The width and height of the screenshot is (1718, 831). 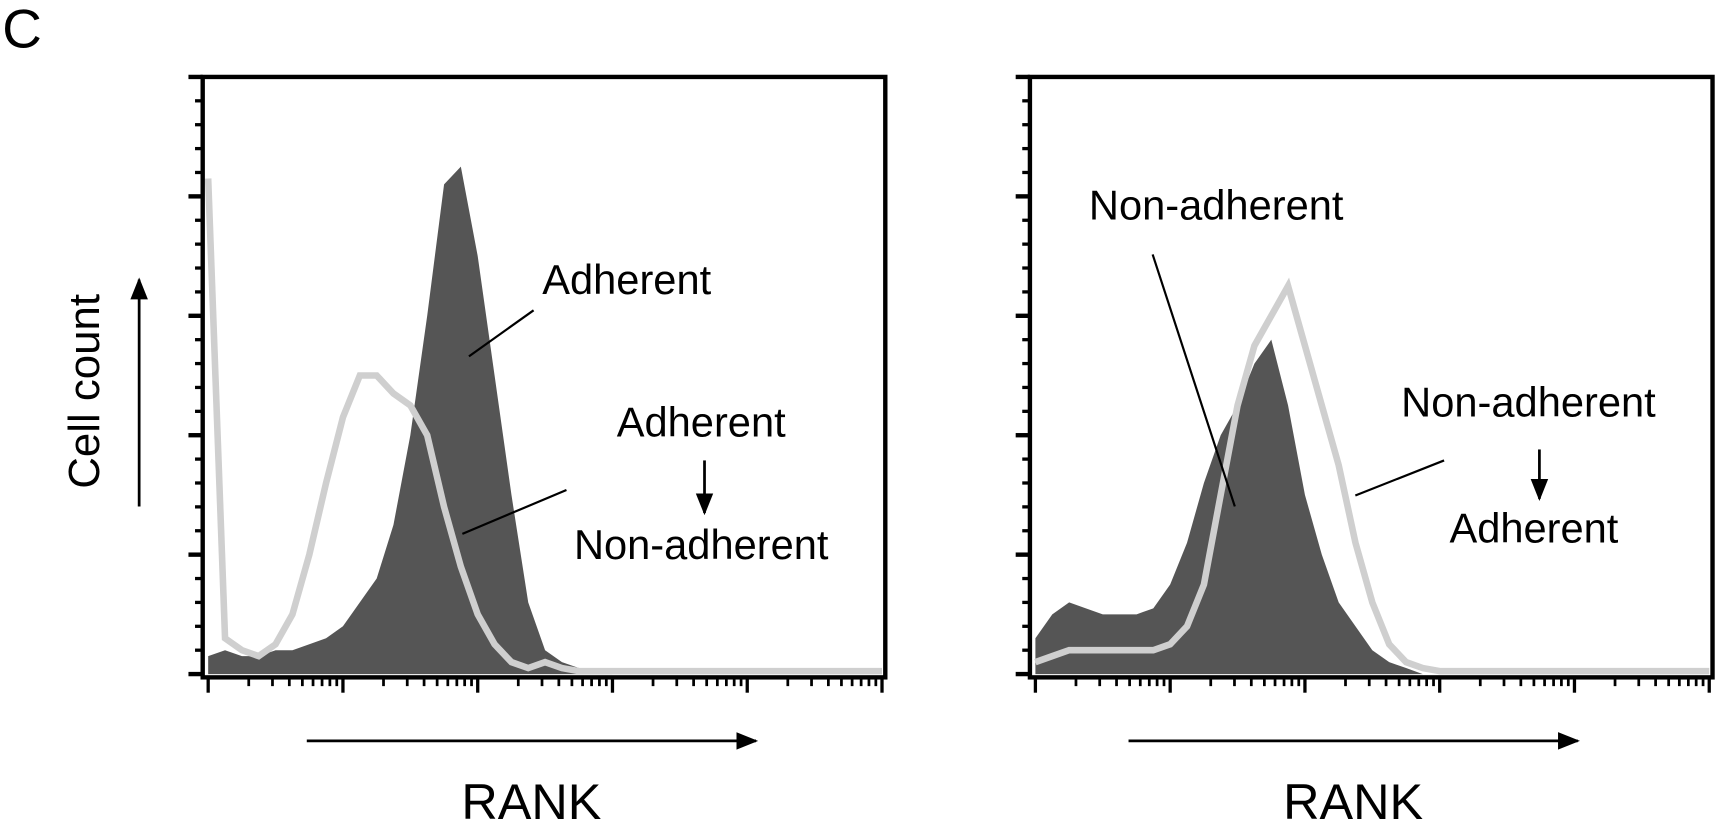 I want to click on y-axis-label: Cell count, so click(x=84, y=391).